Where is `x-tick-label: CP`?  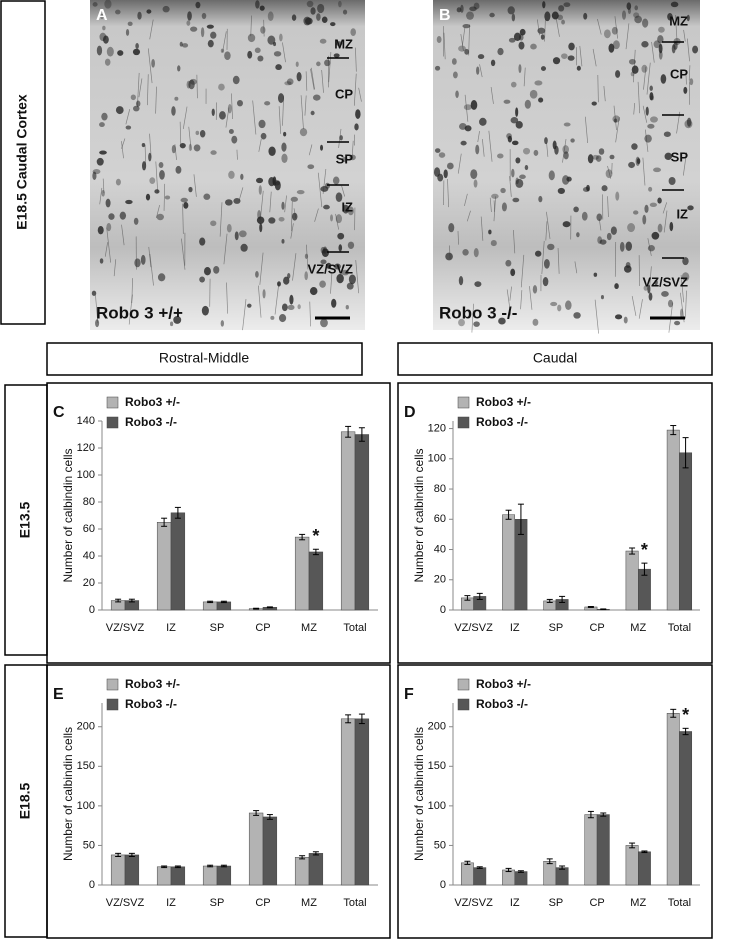
x-tick-label: CP is located at coordinates (262, 628).